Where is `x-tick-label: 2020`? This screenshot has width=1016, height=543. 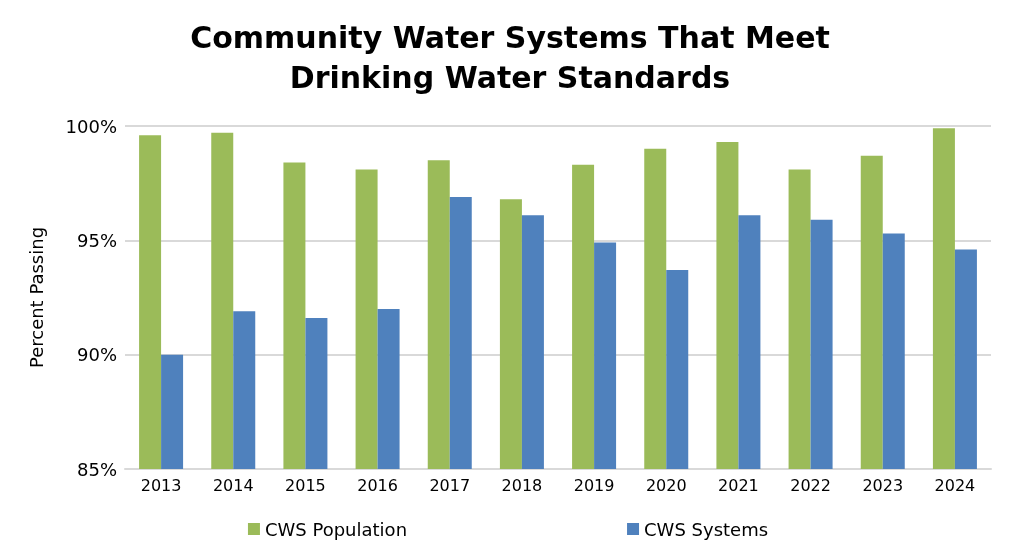
x-tick-label: 2020 is located at coordinates (666, 485).